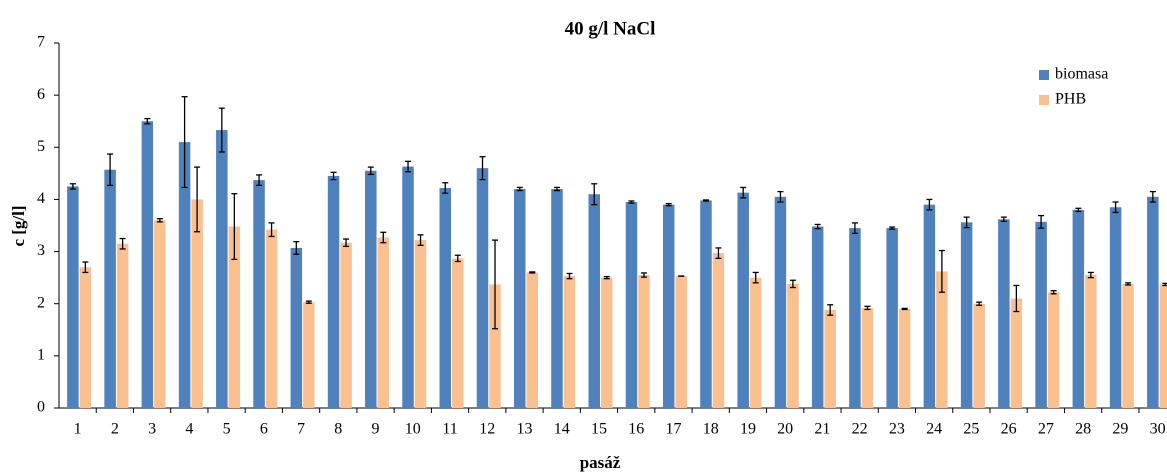  What do you see at coordinates (1044, 100) in the screenshot?
I see `legend-swatch` at bounding box center [1044, 100].